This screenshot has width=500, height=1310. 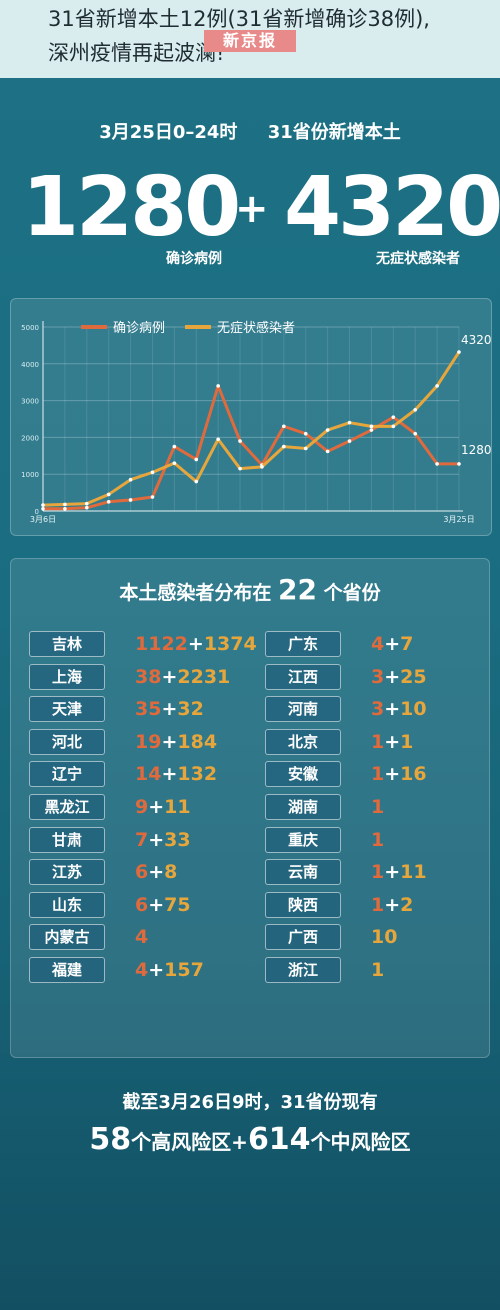 What do you see at coordinates (384, 937) in the screenshot?
I see `province-asymptomatic: 10` at bounding box center [384, 937].